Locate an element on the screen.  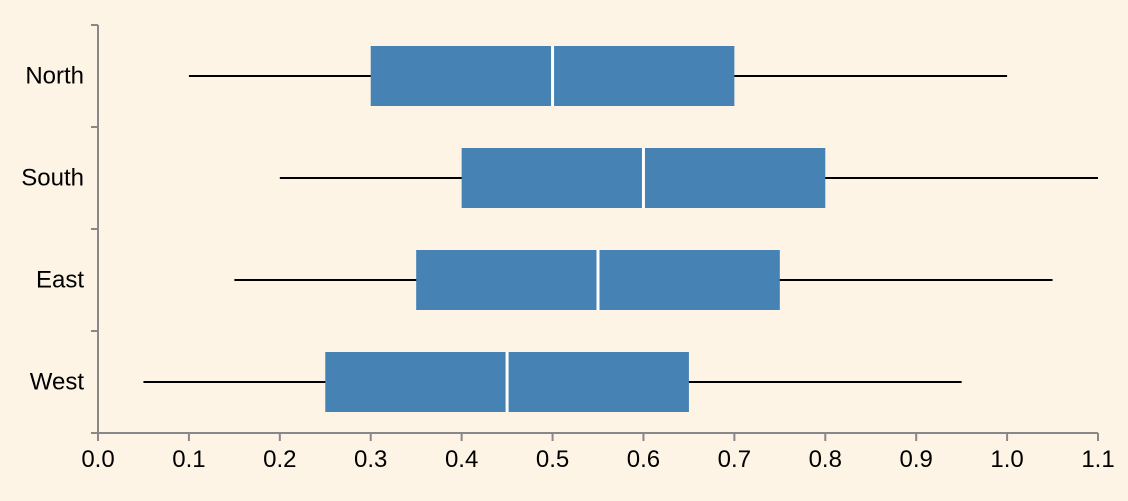
x-tick-label: 0.4 is located at coordinates (461, 459).